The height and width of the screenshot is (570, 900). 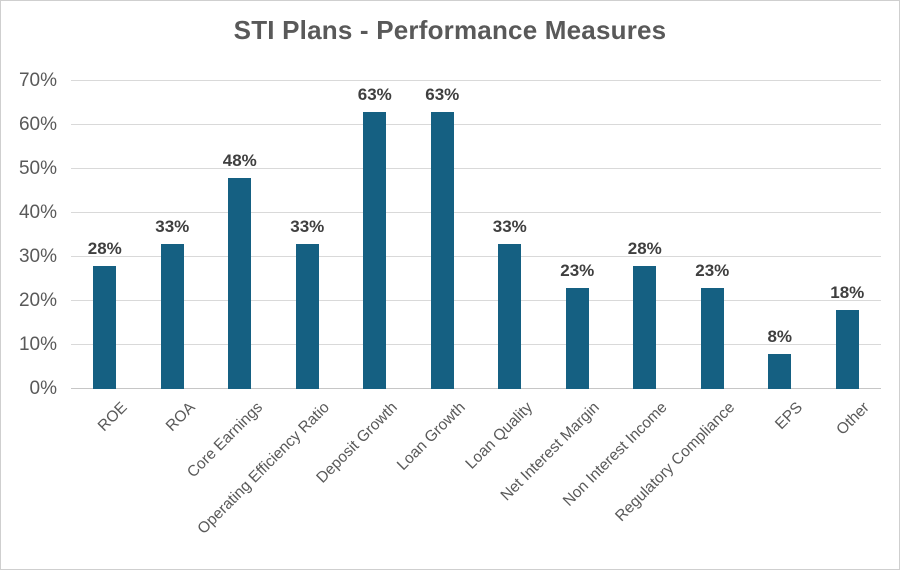 What do you see at coordinates (476, 388) in the screenshot?
I see `x-axis-line` at bounding box center [476, 388].